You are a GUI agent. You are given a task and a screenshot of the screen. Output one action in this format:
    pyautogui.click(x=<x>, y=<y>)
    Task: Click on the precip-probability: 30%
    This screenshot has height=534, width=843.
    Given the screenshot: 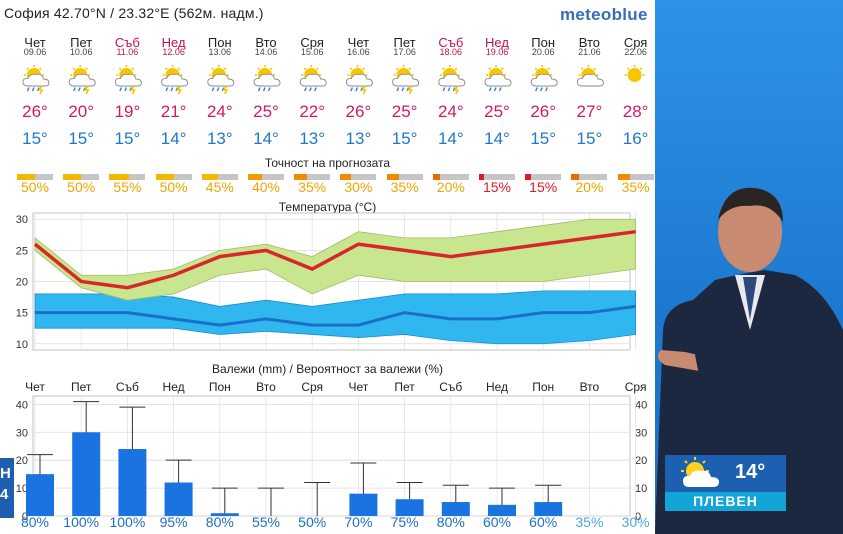 What is the action you would take?
    pyautogui.click(x=635, y=522)
    